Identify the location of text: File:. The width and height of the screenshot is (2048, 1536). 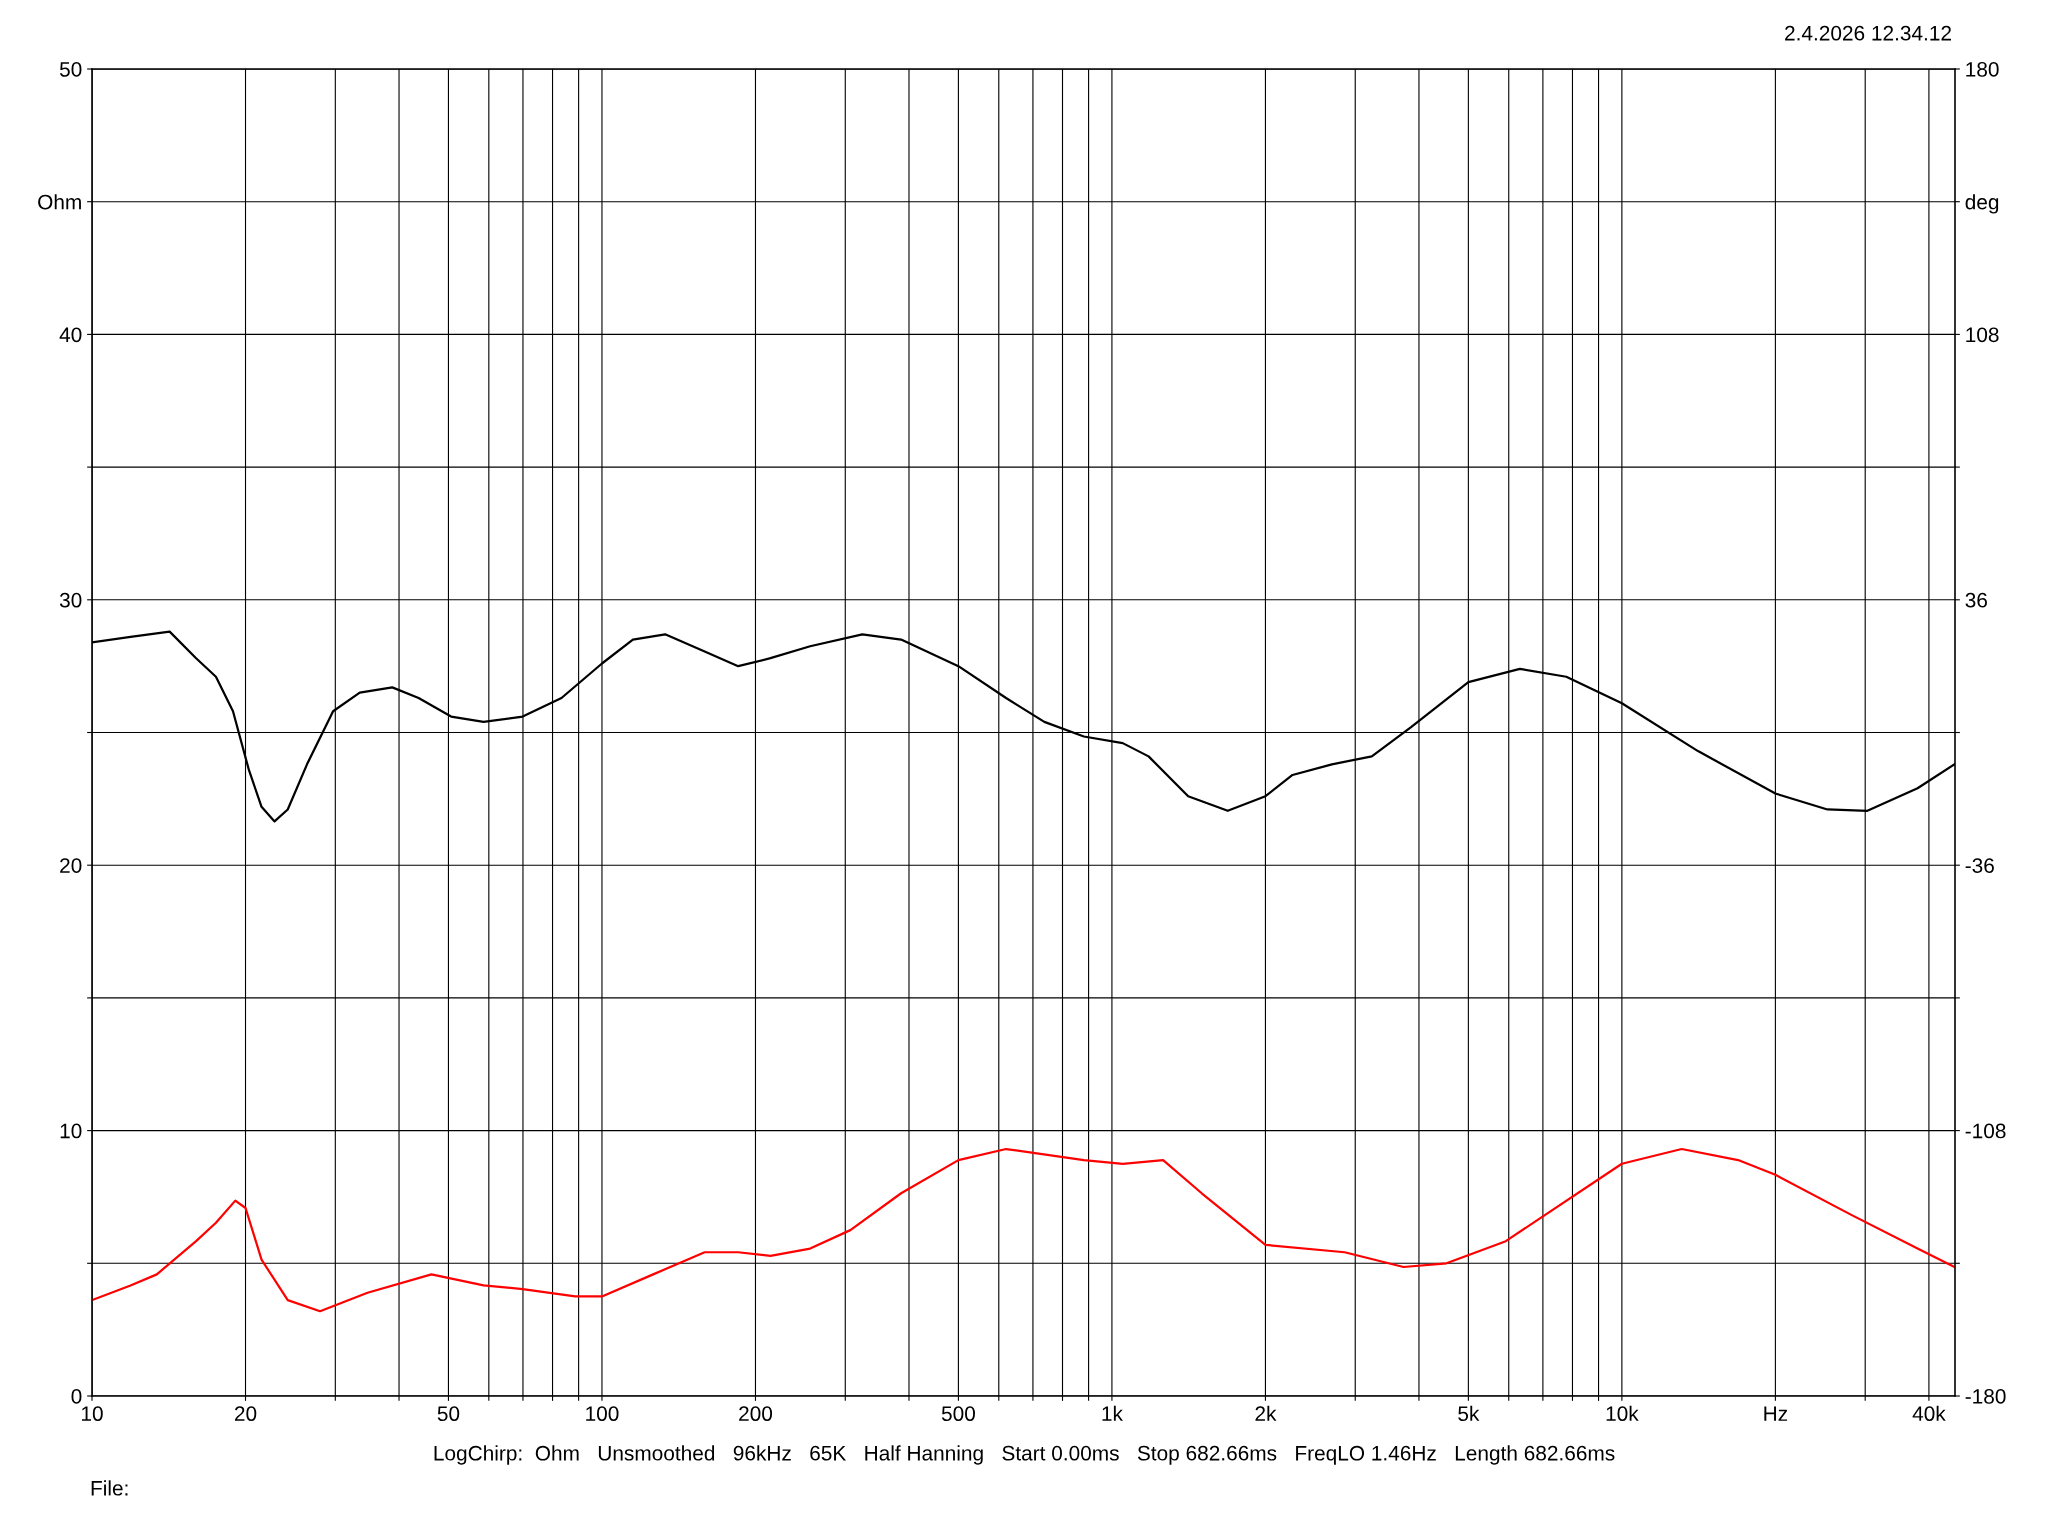
(109, 1488).